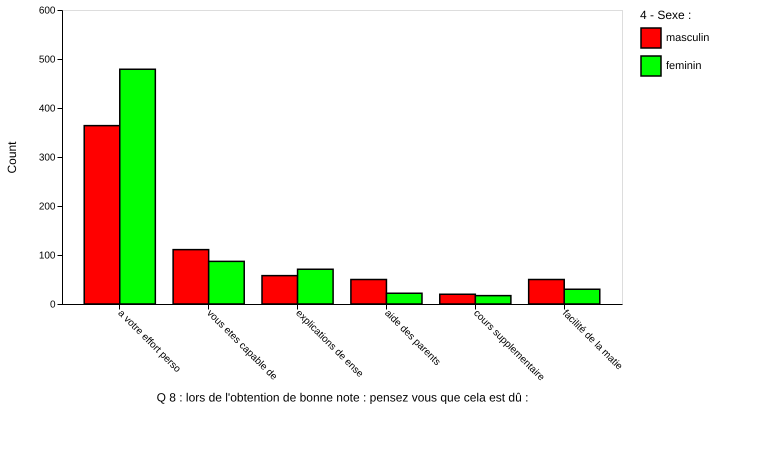 The image size is (777, 459). Describe the element at coordinates (47, 60) in the screenshot. I see `y-tick-label: 500` at that location.